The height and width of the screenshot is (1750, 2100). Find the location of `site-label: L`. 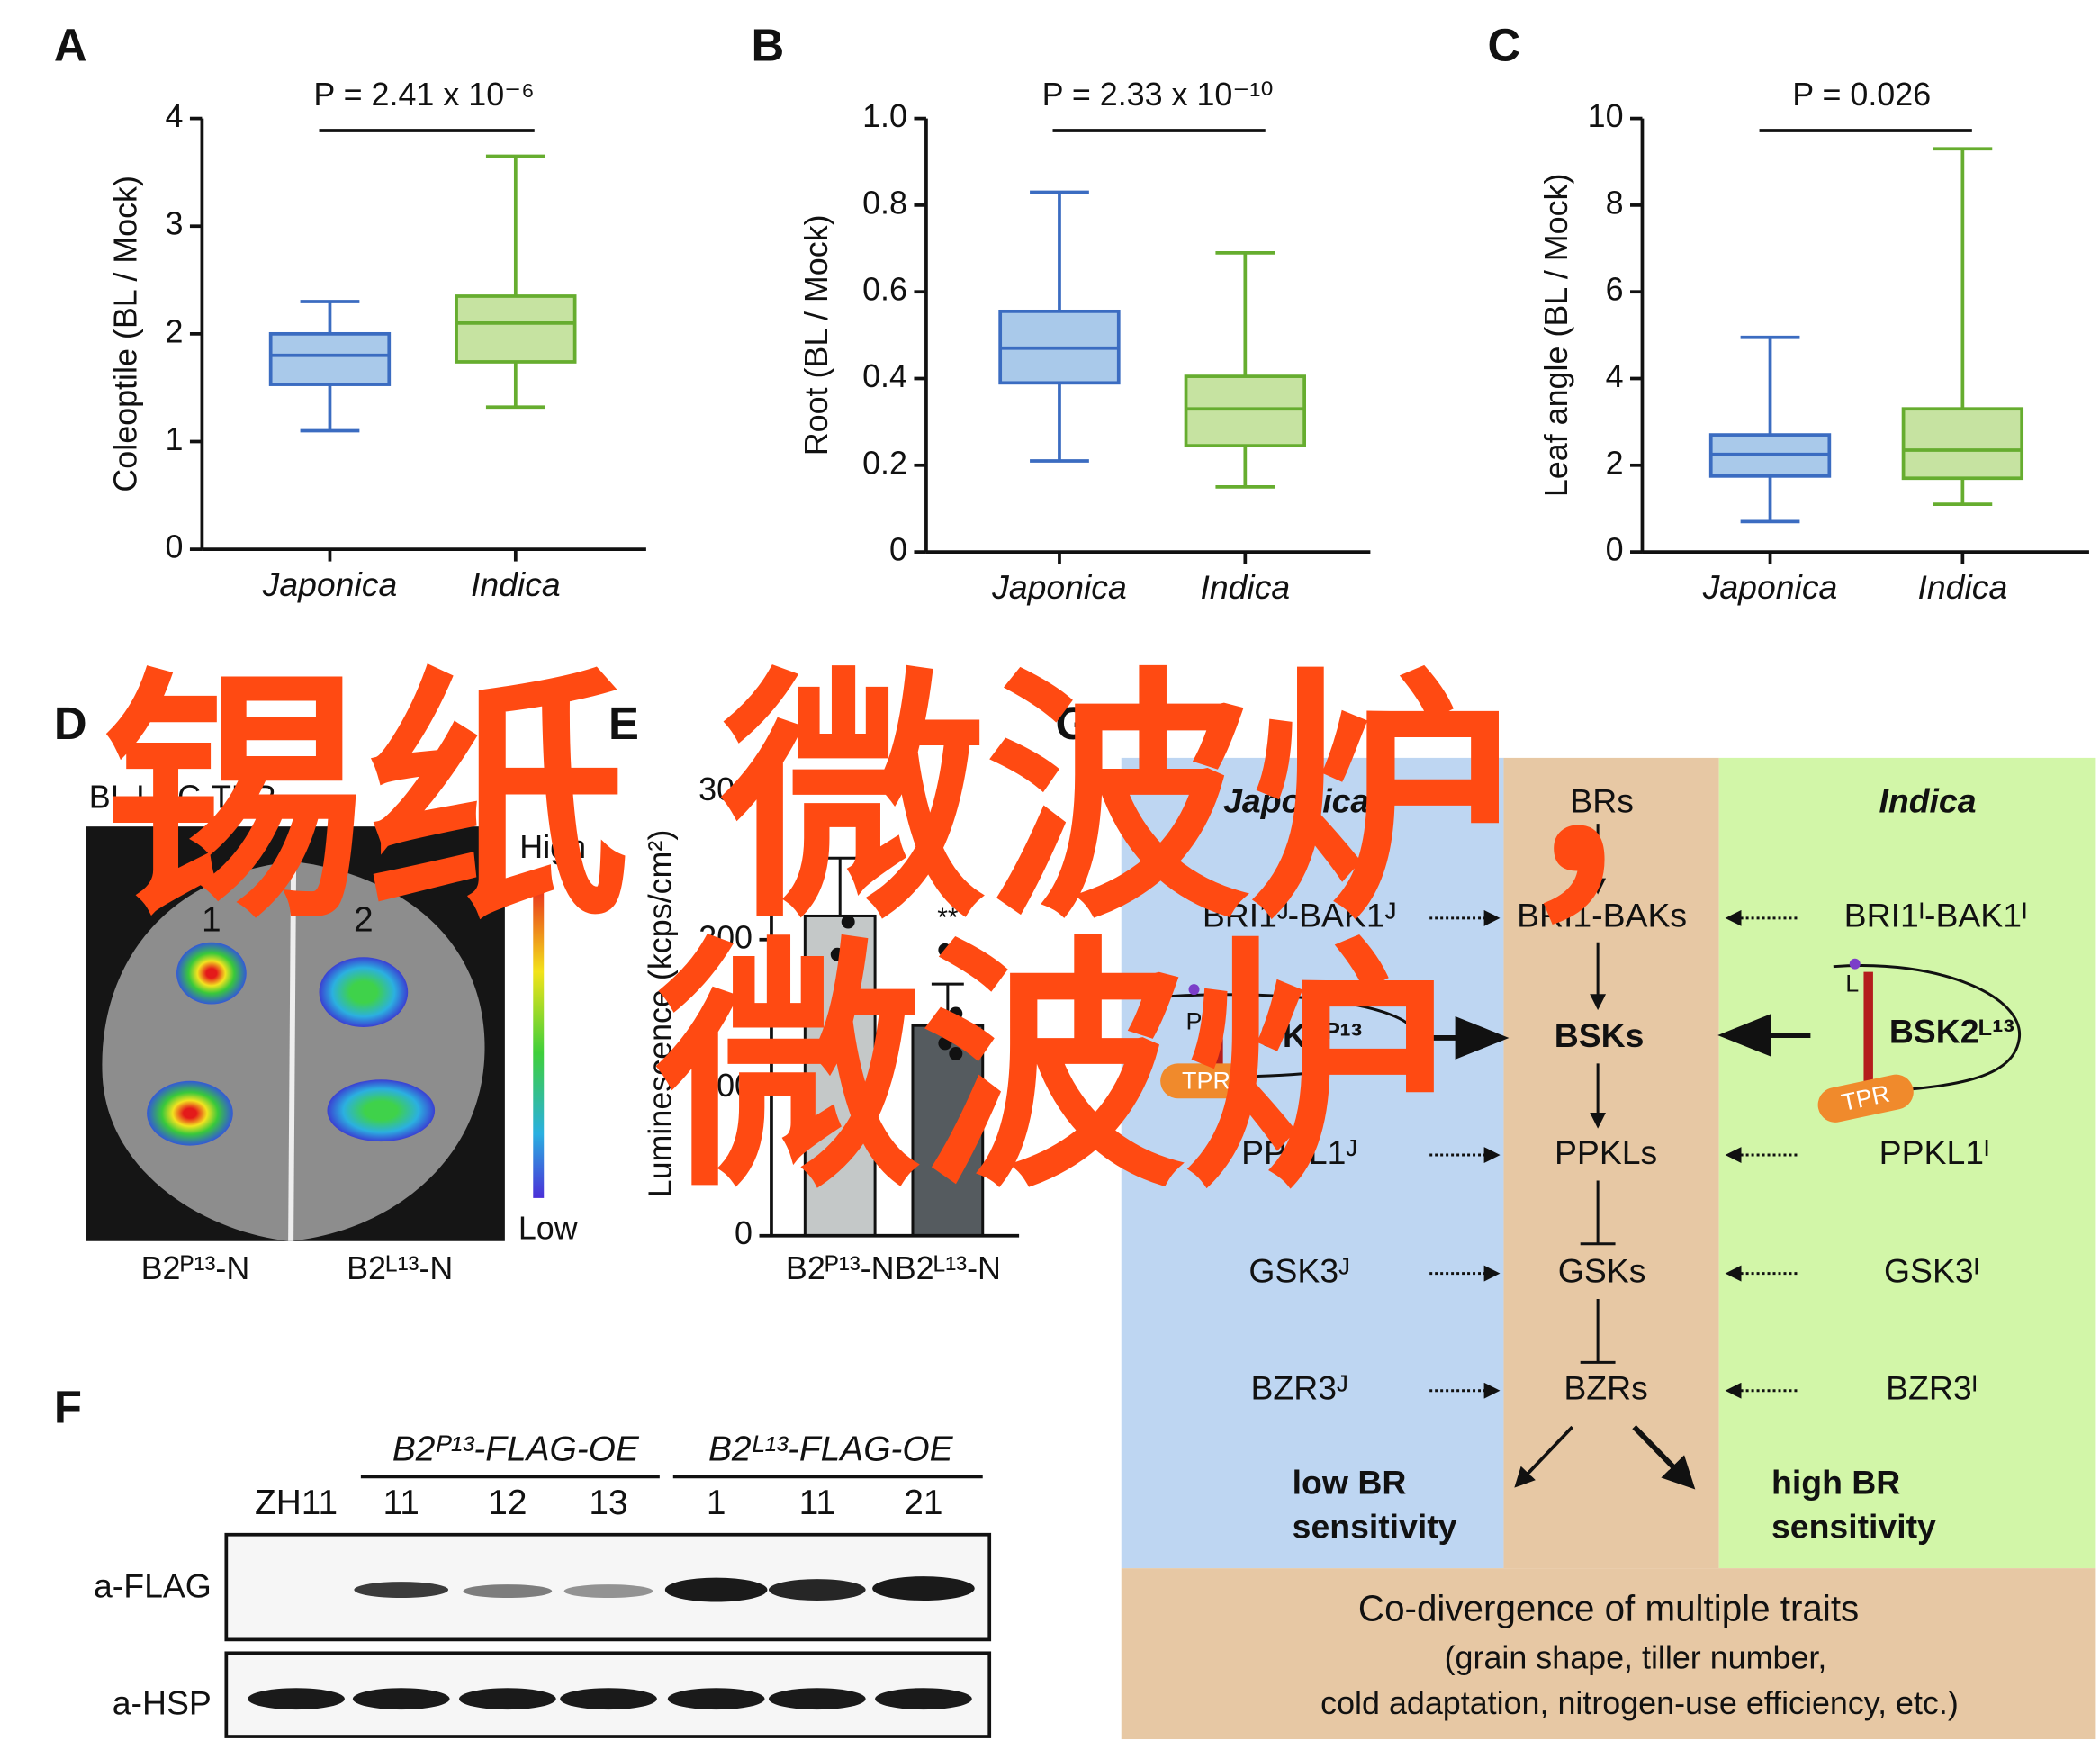

site-label: L is located at coordinates (1852, 984).